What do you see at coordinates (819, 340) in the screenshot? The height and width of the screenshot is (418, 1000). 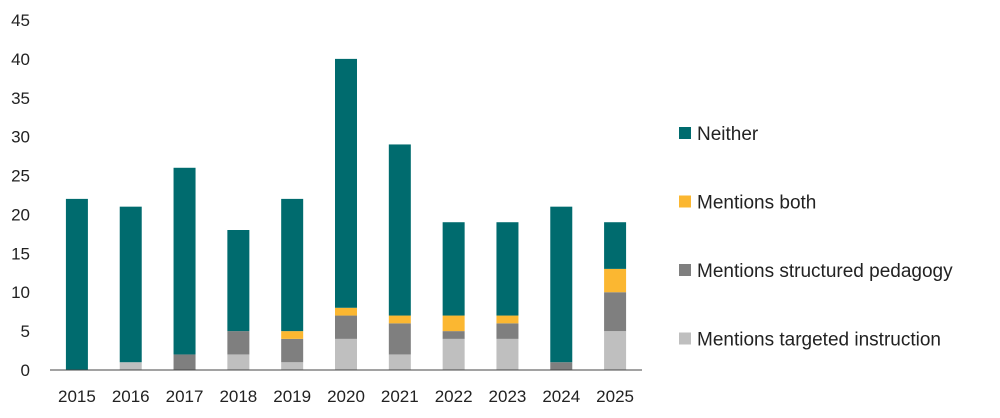 I see `legend-label: Mentions targeted instruction` at bounding box center [819, 340].